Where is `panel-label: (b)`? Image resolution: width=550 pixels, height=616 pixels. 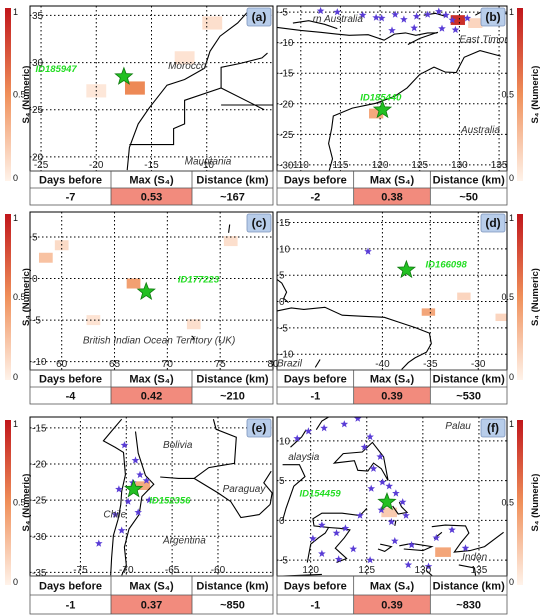 panel-label: (b) is located at coordinates (492, 17).